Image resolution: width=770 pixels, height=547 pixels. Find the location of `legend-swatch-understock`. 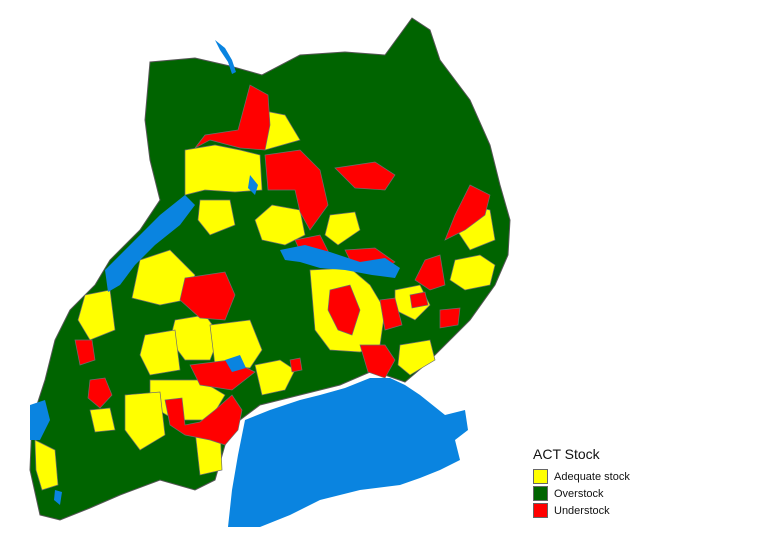

legend-swatch-understock is located at coordinates (540, 510).